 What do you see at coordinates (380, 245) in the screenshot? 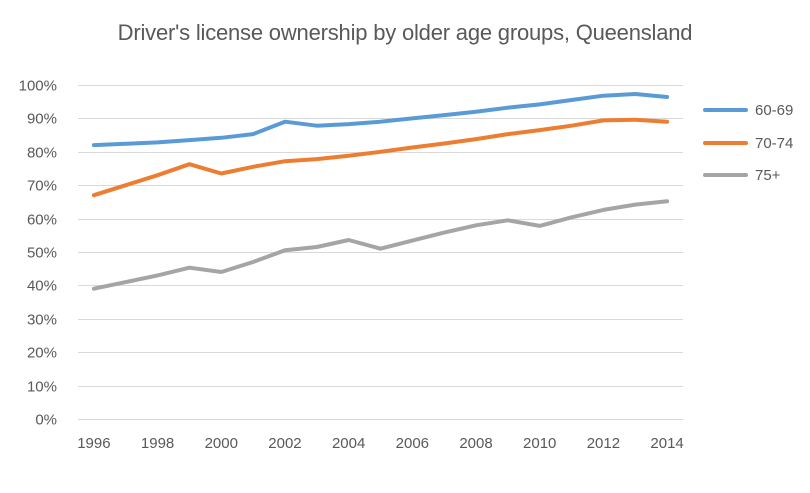
I see `series-line-75-` at bounding box center [380, 245].